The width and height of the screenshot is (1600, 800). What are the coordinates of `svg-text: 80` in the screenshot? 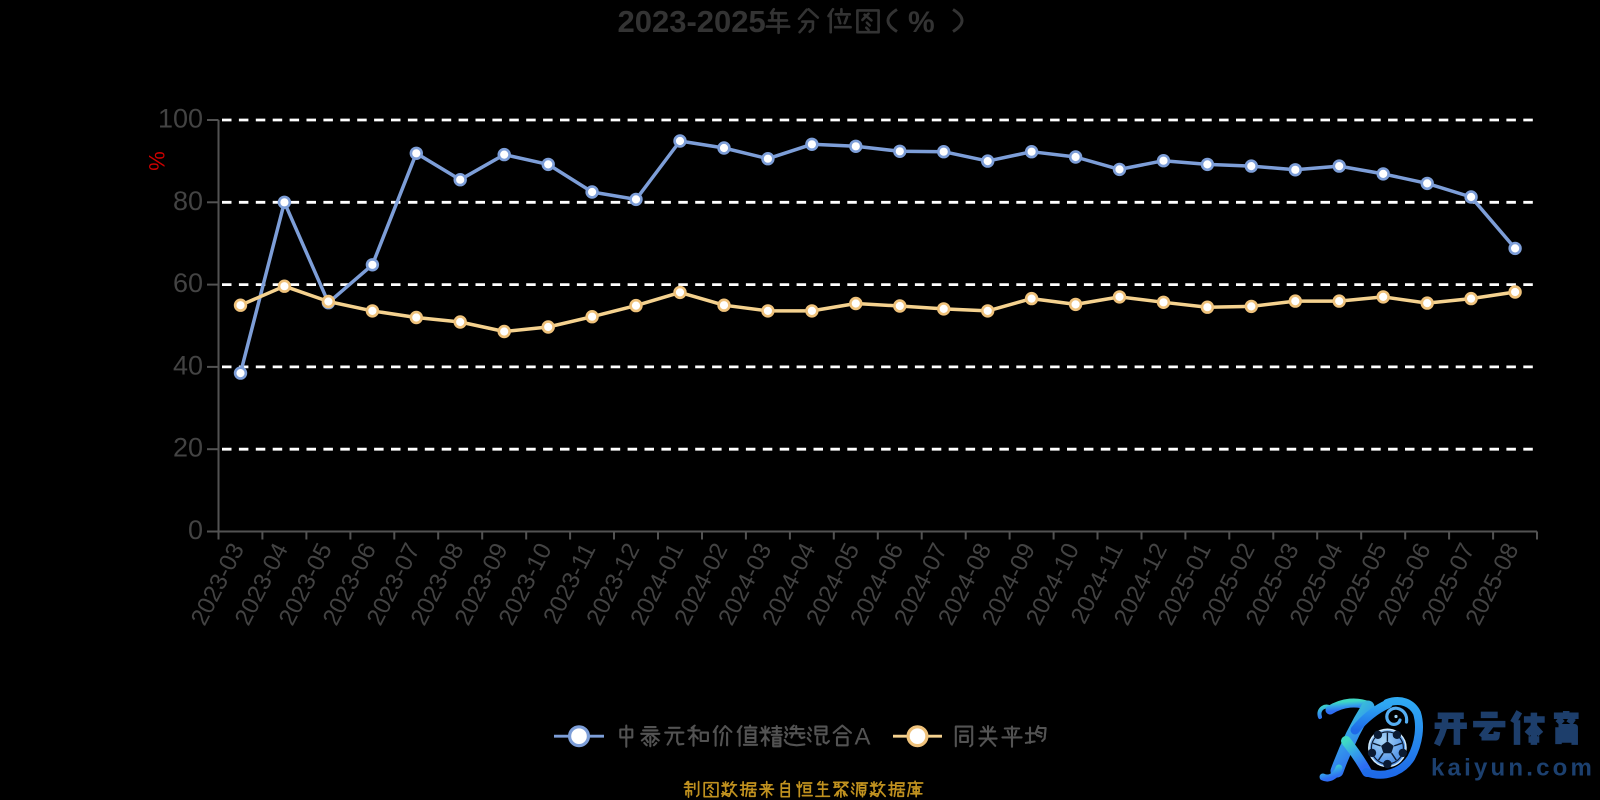 It's located at (188, 201).